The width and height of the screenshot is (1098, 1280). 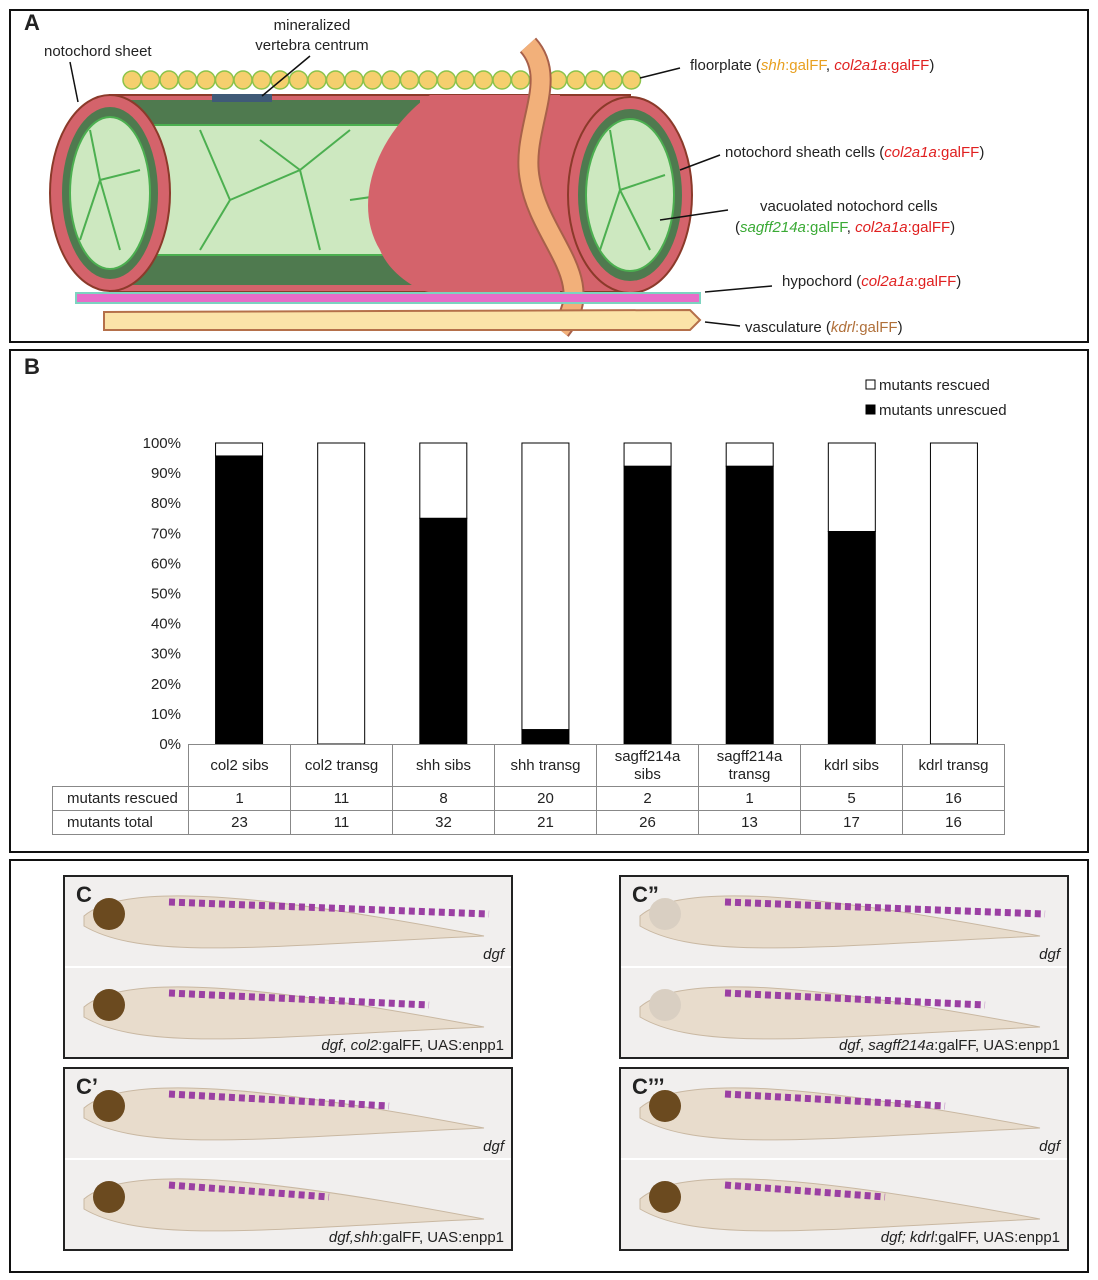 I want to click on table-row: mutants total 23 11 32 21 26 13 17 16, so click(x=528, y=822).